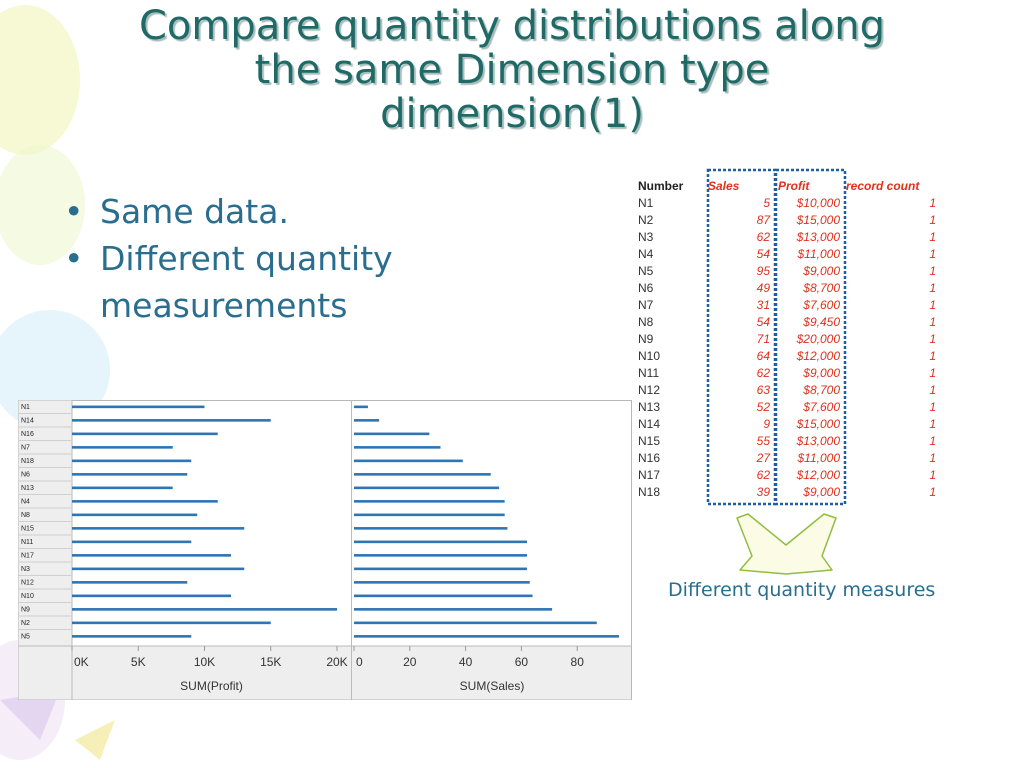  I want to click on table-cell: N12, so click(649, 390).